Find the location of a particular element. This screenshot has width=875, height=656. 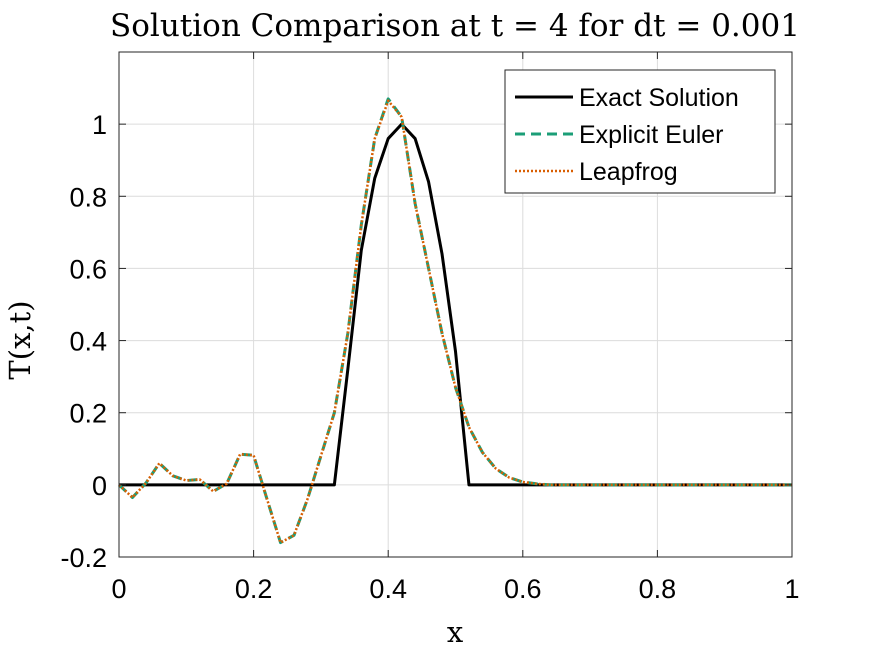

x-tick-label: 0.2 is located at coordinates (254, 589).